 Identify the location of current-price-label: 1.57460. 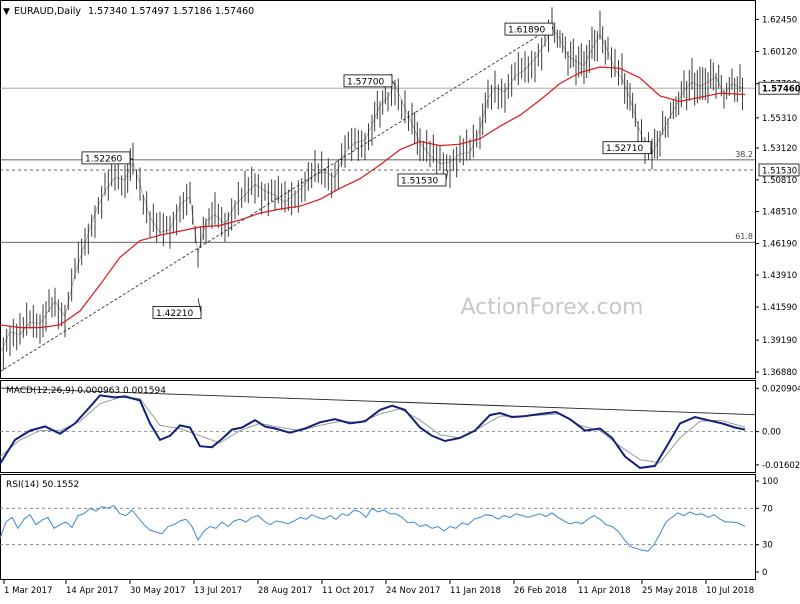
(781, 90).